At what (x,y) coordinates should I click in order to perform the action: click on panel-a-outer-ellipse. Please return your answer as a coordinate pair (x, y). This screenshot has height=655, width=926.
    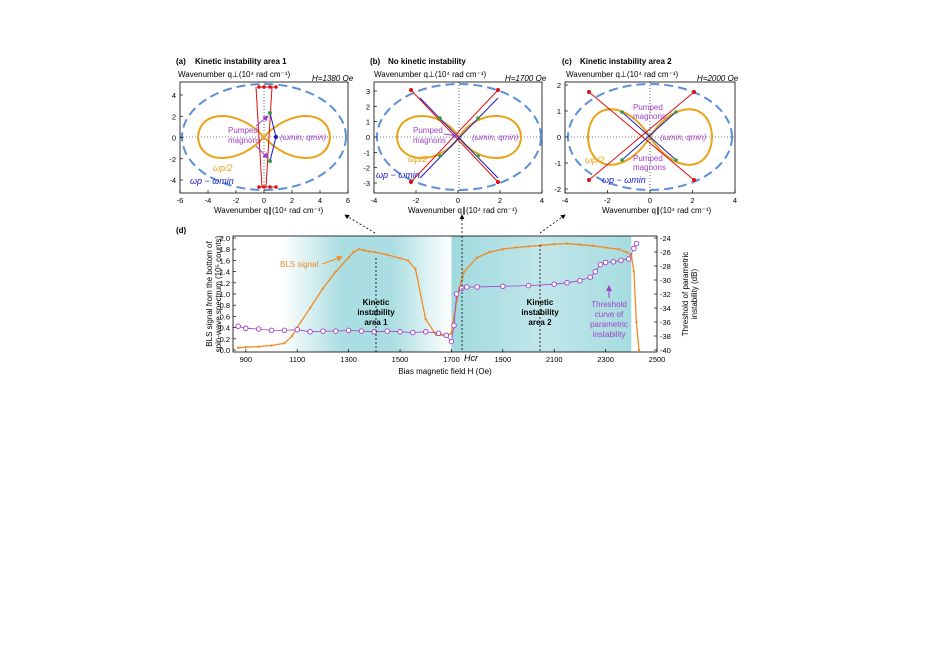
    Looking at the image, I should click on (264, 137).